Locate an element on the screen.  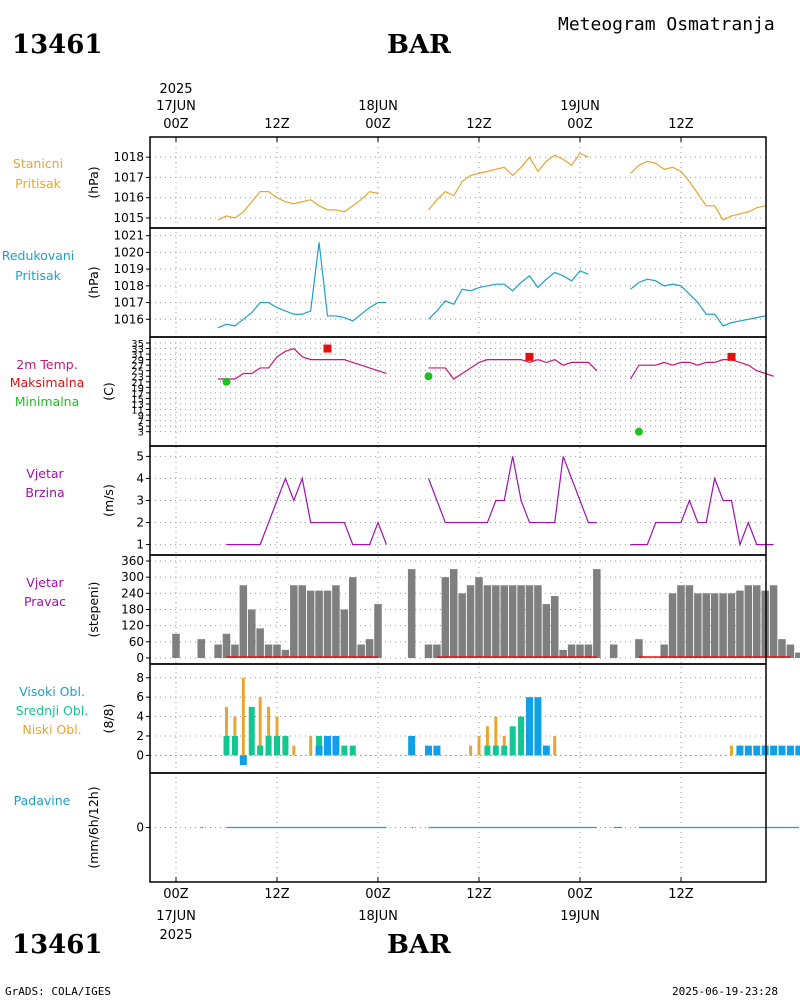
panel-label-precipitation: Padavine is located at coordinates (42, 800).